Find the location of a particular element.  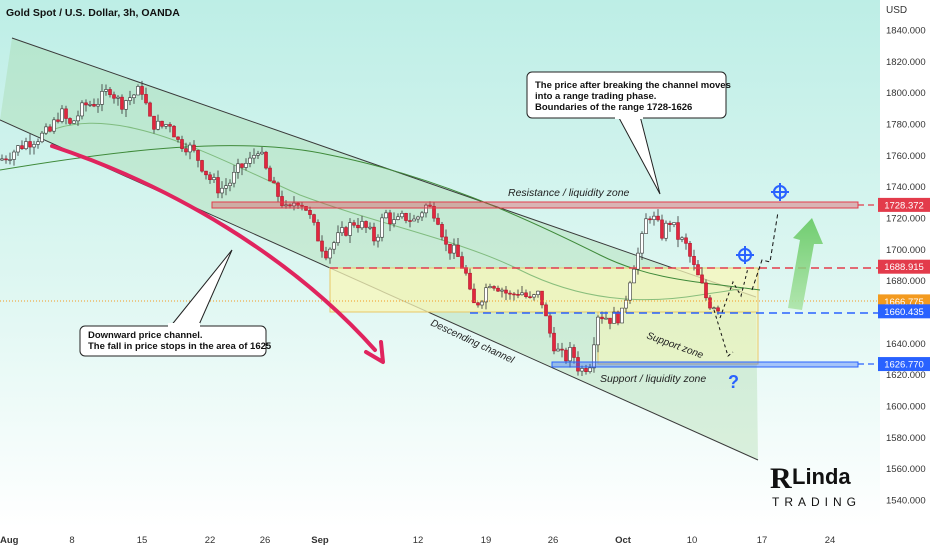

x-tick-label: Sep is located at coordinates (320, 540).